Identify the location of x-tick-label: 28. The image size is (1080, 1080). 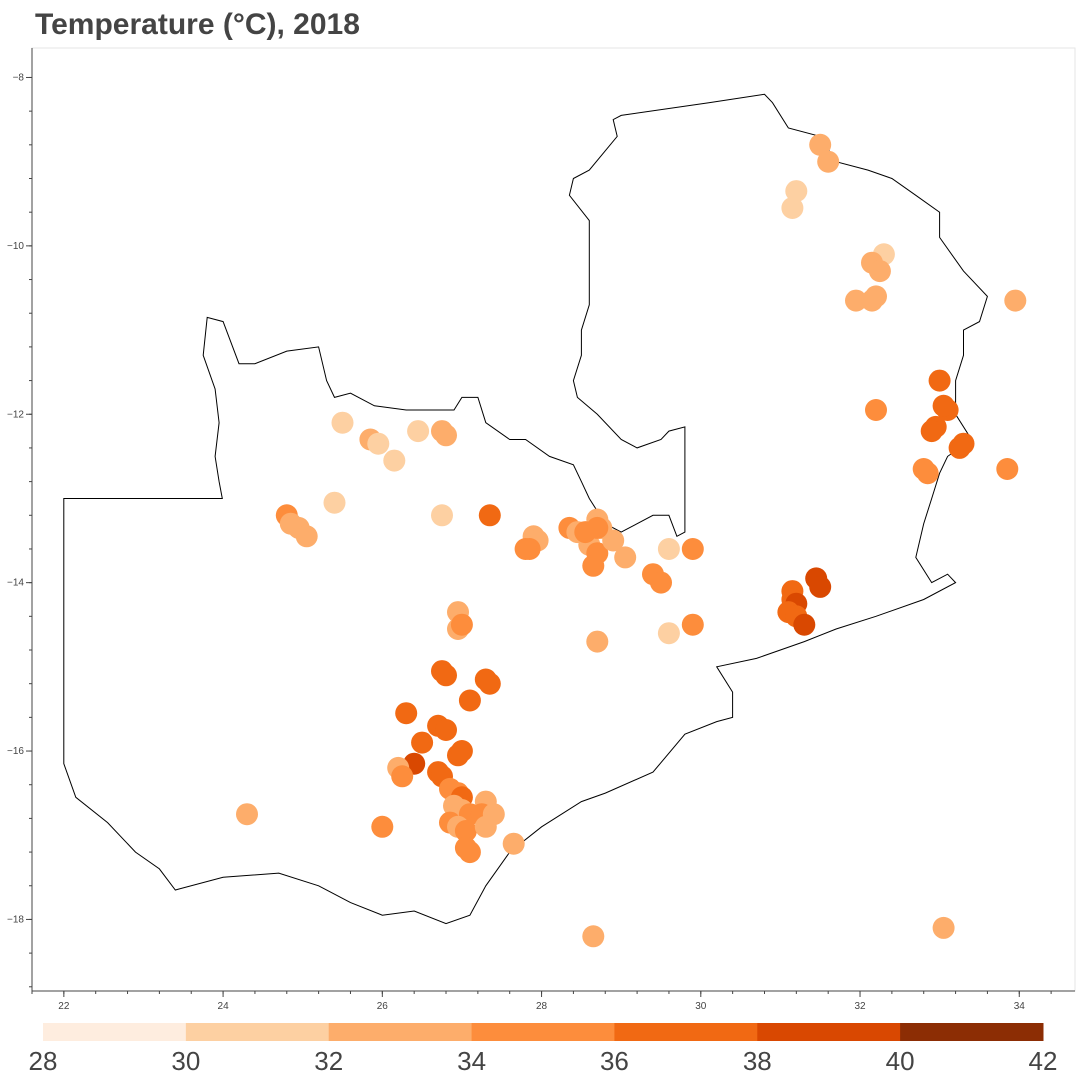
(542, 1006).